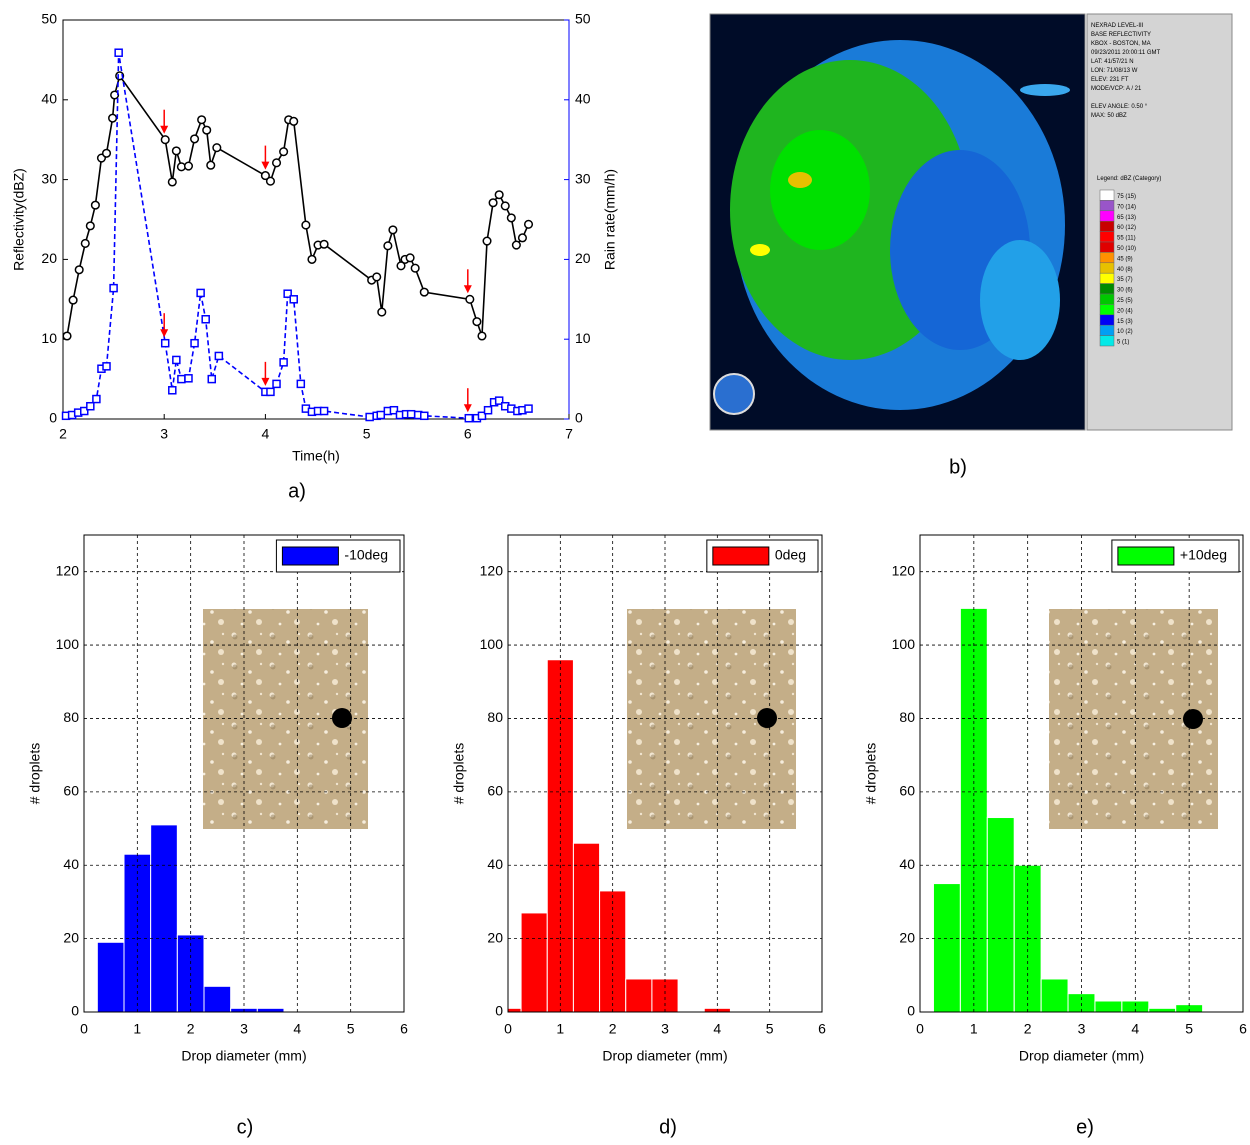  I want to click on legend-label: 20 (4), so click(1125, 311).